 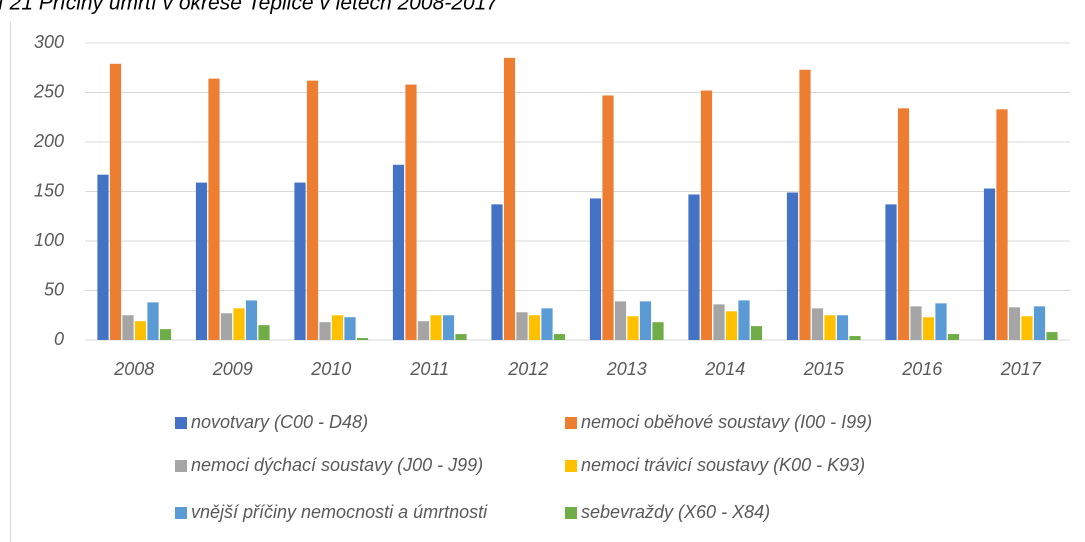 What do you see at coordinates (726, 422) in the screenshot?
I see `legend-label: nemoci oběhové soustavy (I00 - I99)` at bounding box center [726, 422].